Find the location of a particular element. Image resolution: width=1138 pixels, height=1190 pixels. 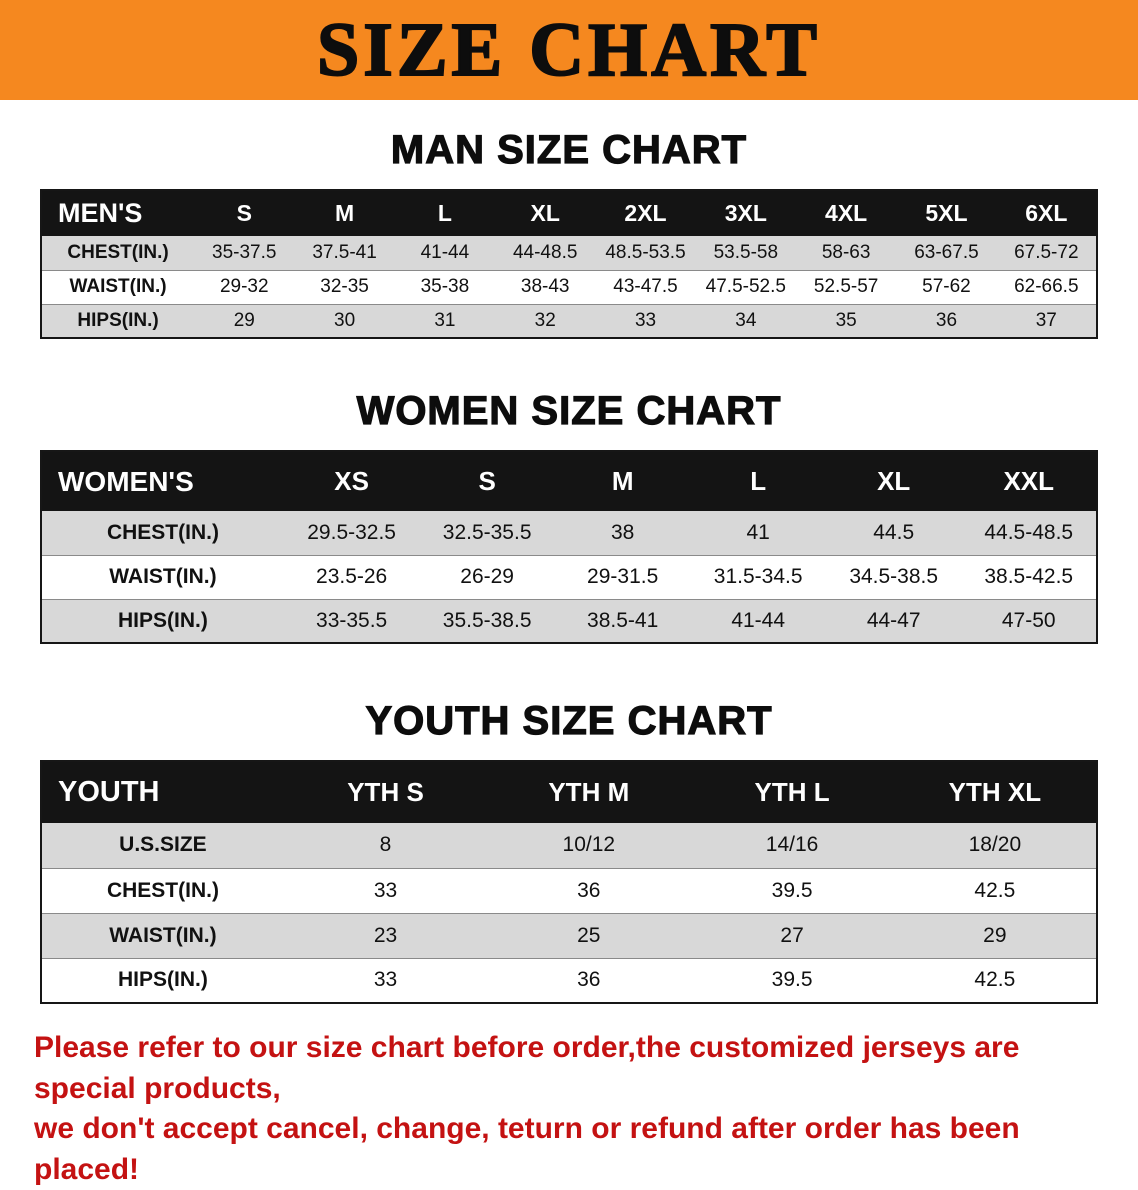

size-value-cell: 34 is located at coordinates (746, 320).